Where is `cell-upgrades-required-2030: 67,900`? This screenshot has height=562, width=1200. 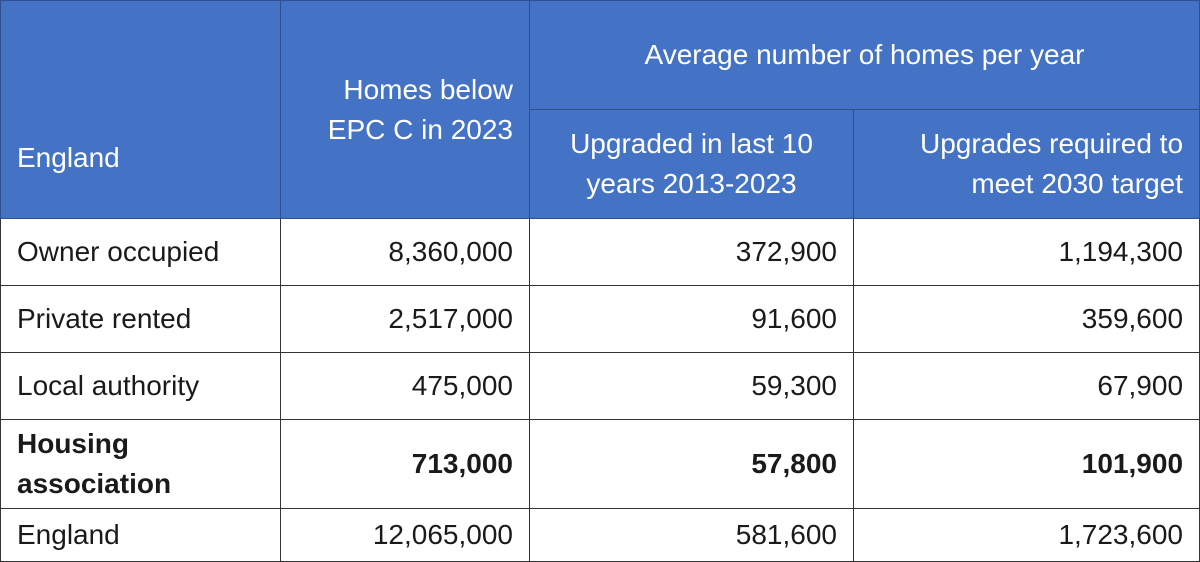 cell-upgrades-required-2030: 67,900 is located at coordinates (1026, 386).